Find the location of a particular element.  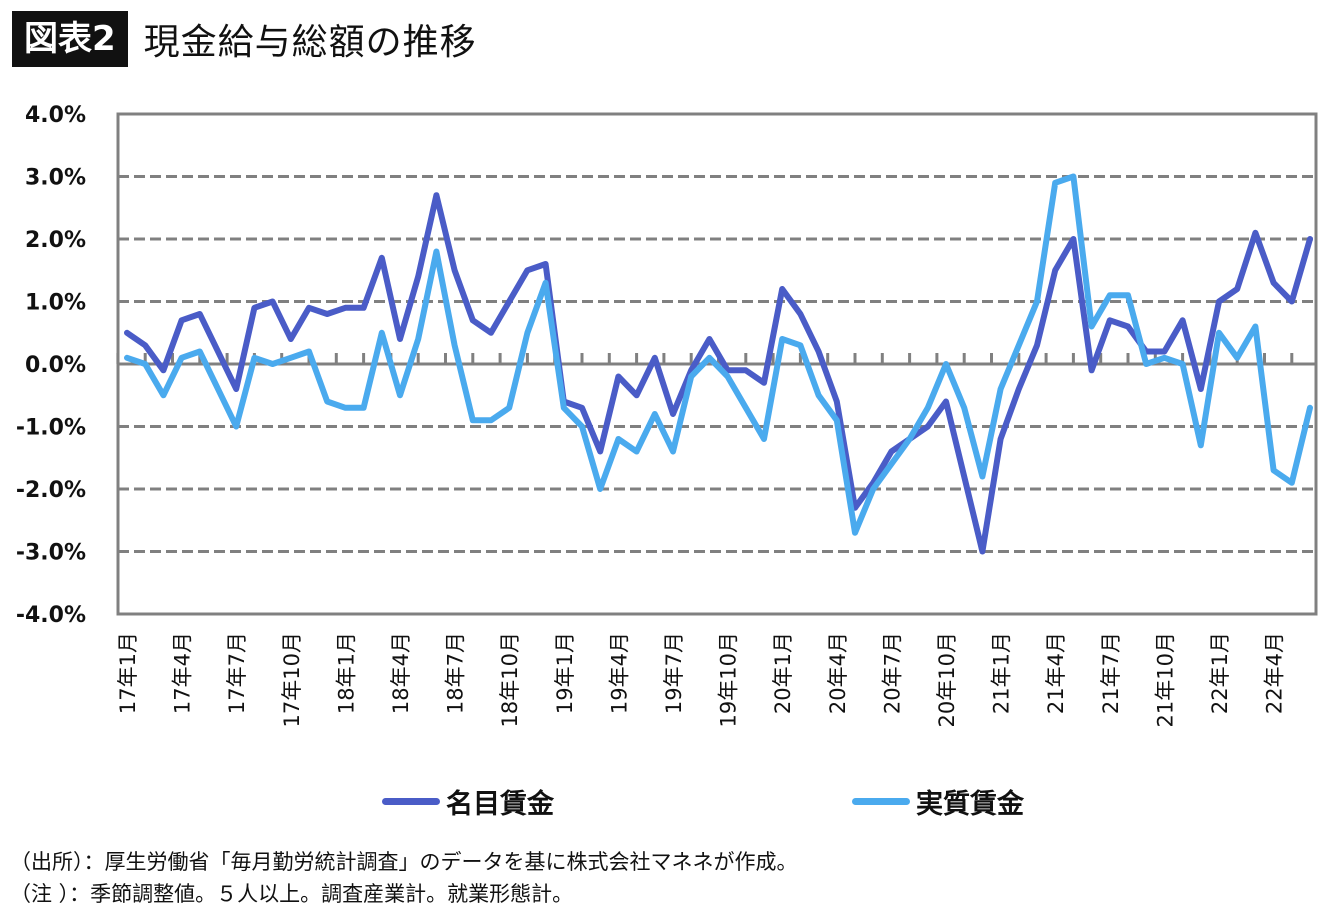

x-tick-label: 19年10月 is located at coordinates (729, 679).